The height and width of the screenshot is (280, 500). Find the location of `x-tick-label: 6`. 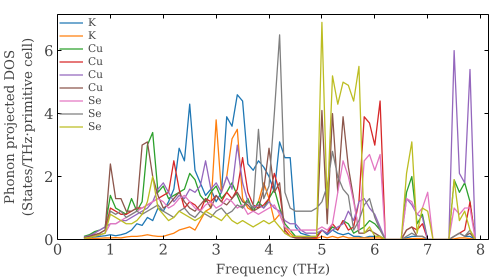

x-tick-label: 6 is located at coordinates (375, 250).